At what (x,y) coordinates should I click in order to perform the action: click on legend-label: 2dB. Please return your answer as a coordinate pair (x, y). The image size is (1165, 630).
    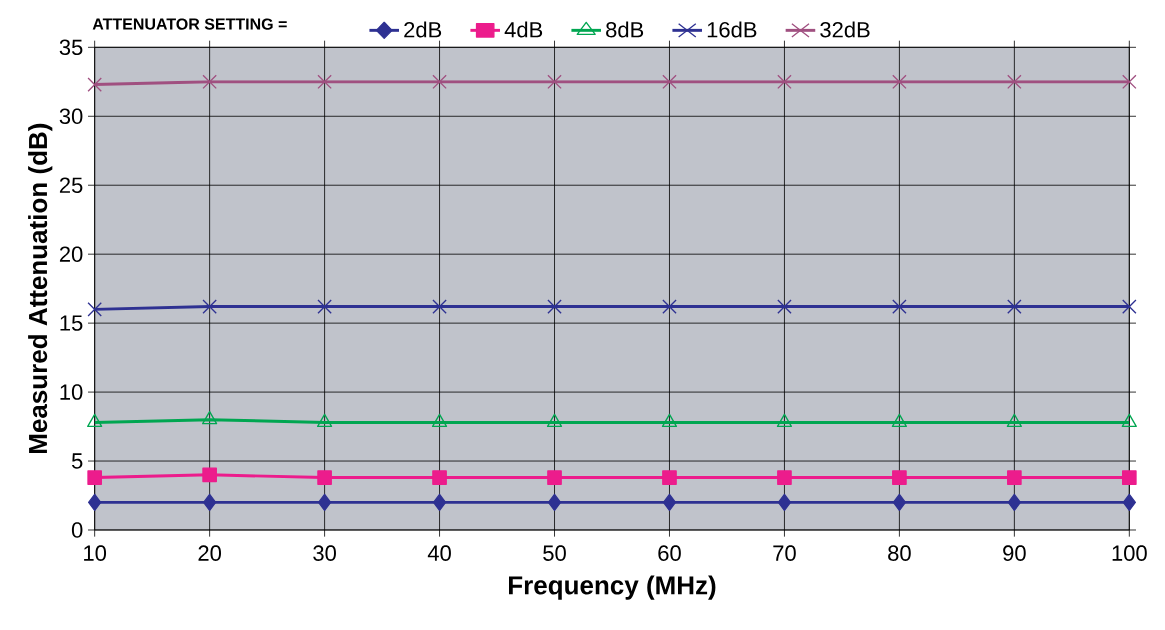
    Looking at the image, I should click on (423, 29).